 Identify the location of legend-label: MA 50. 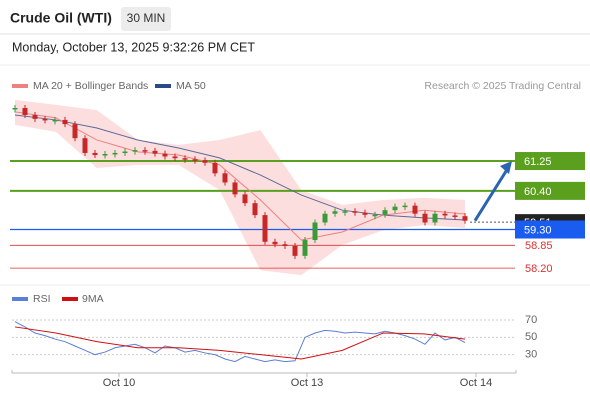
(191, 86).